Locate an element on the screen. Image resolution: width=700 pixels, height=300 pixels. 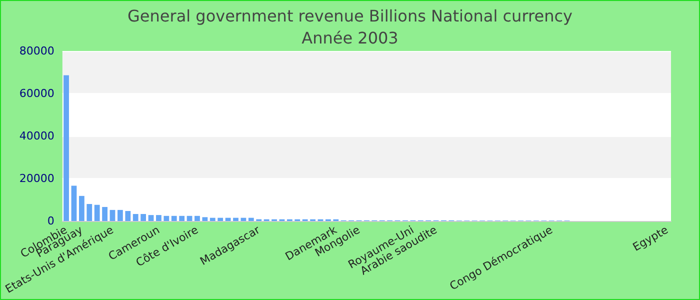
y-tick-label: 0 is located at coordinates (50, 221).